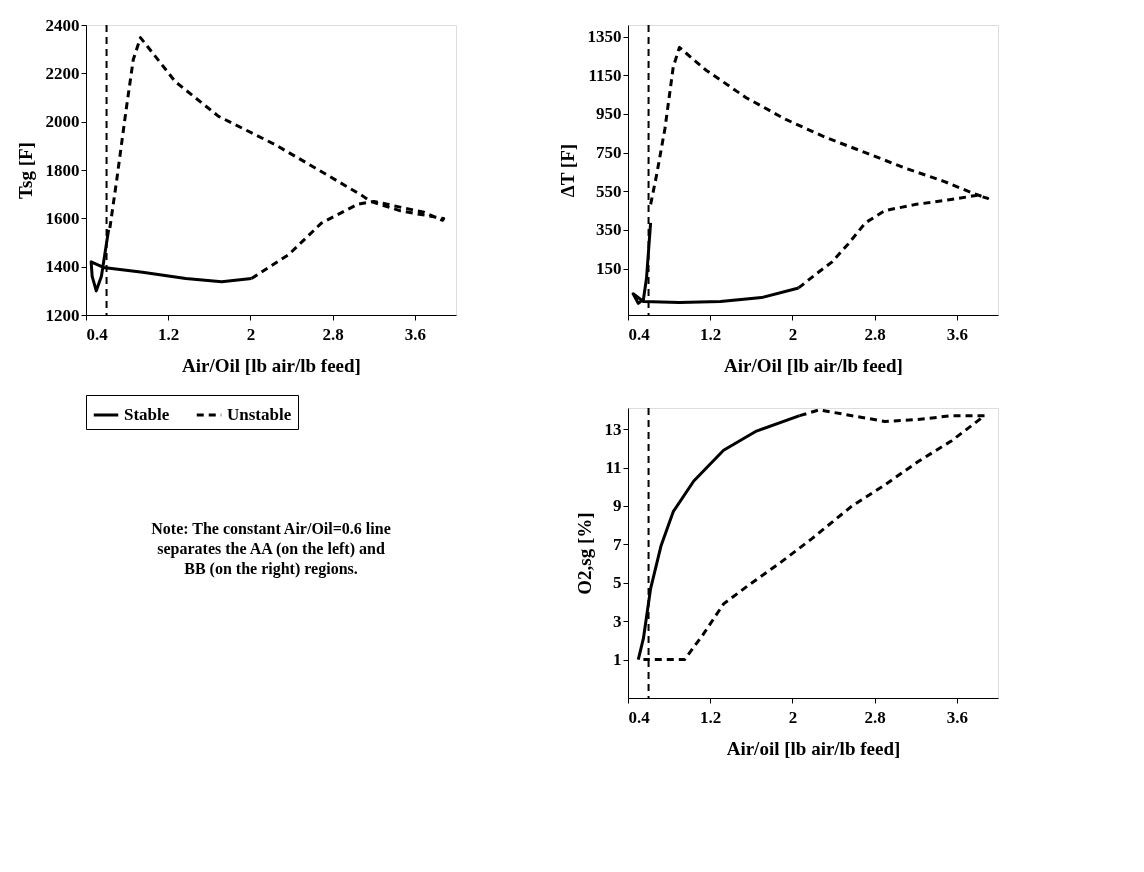 The width and height of the screenshot is (1144, 872). Describe the element at coordinates (62, 73) in the screenshot. I see `y-tick-label: 2200` at that location.